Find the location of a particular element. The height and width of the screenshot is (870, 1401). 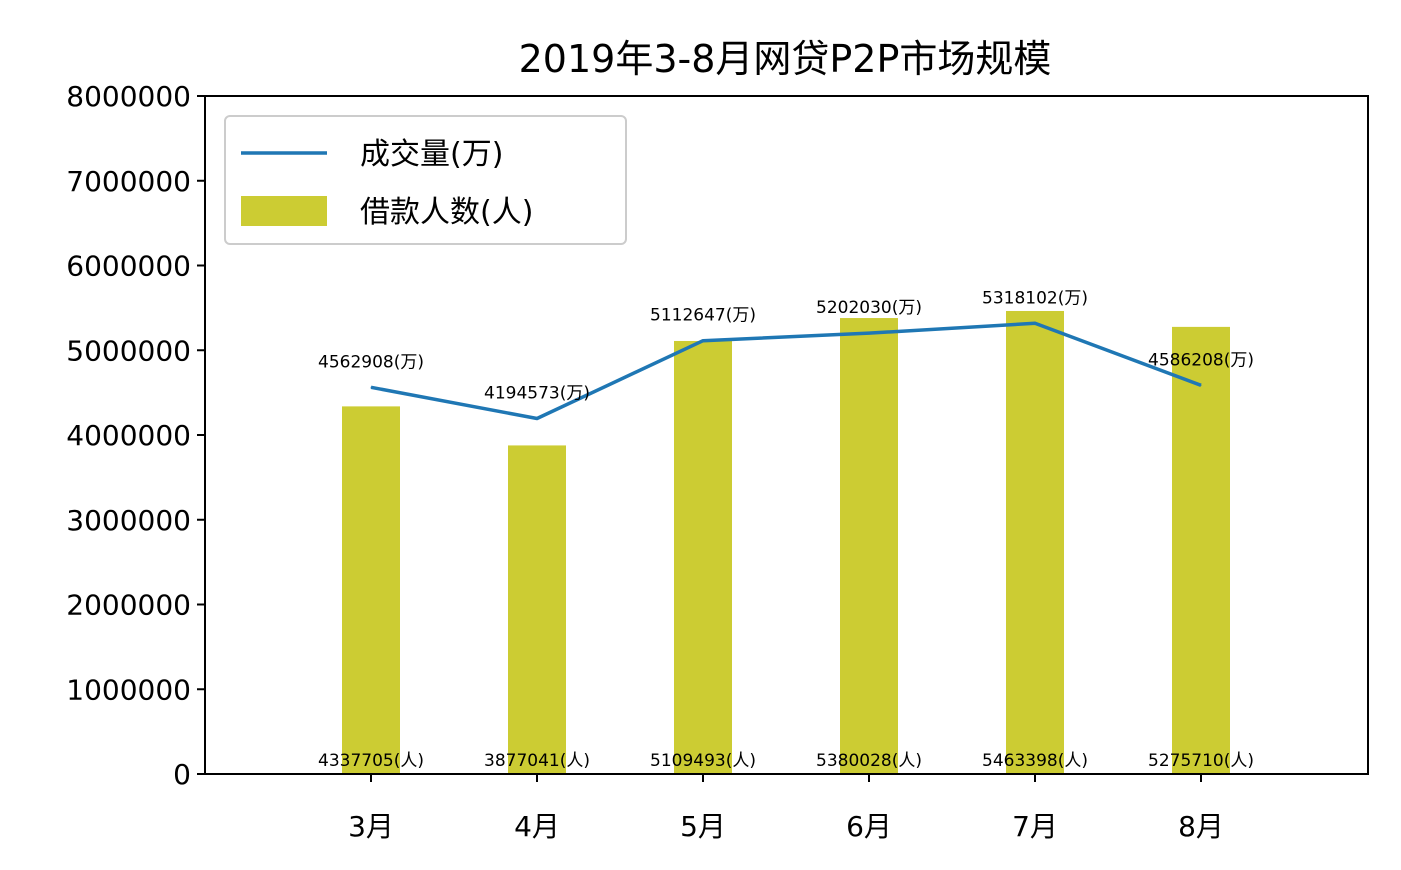

x-tick-label: 4月 is located at coordinates (537, 826).